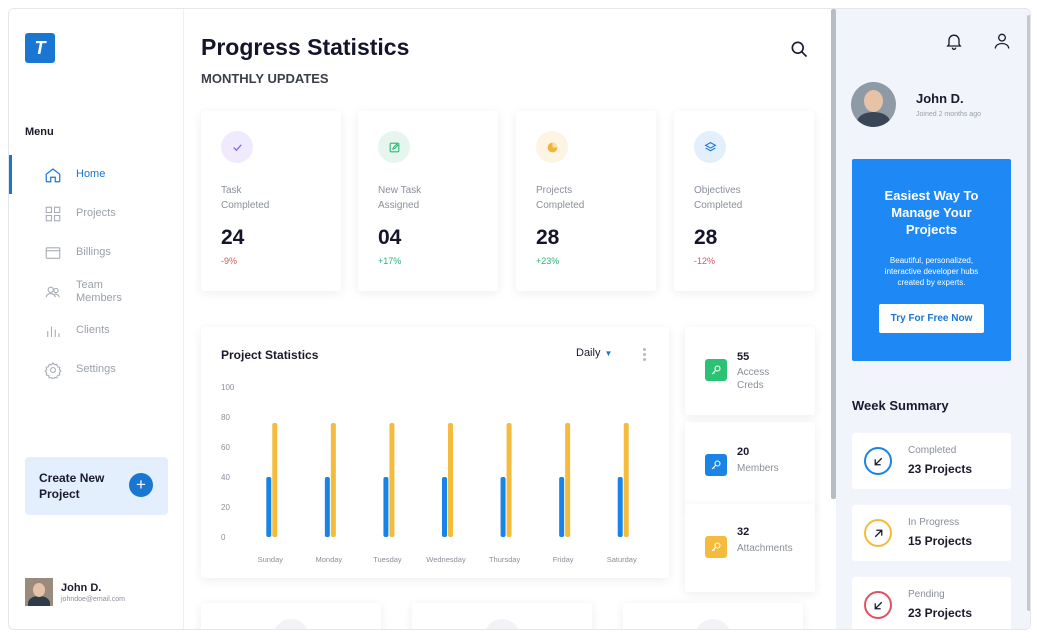 This screenshot has width=1037, height=638. Describe the element at coordinates (718, 198) in the screenshot. I see `stat-label: Objectives Completed` at that location.